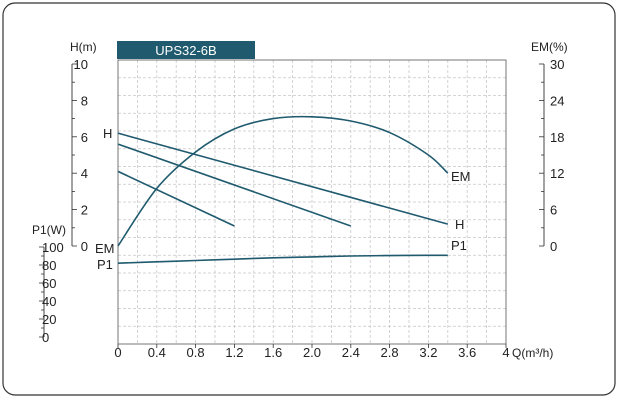  I want to click on em-axis: 0 6 12 18 24 30, so click(551, 155).